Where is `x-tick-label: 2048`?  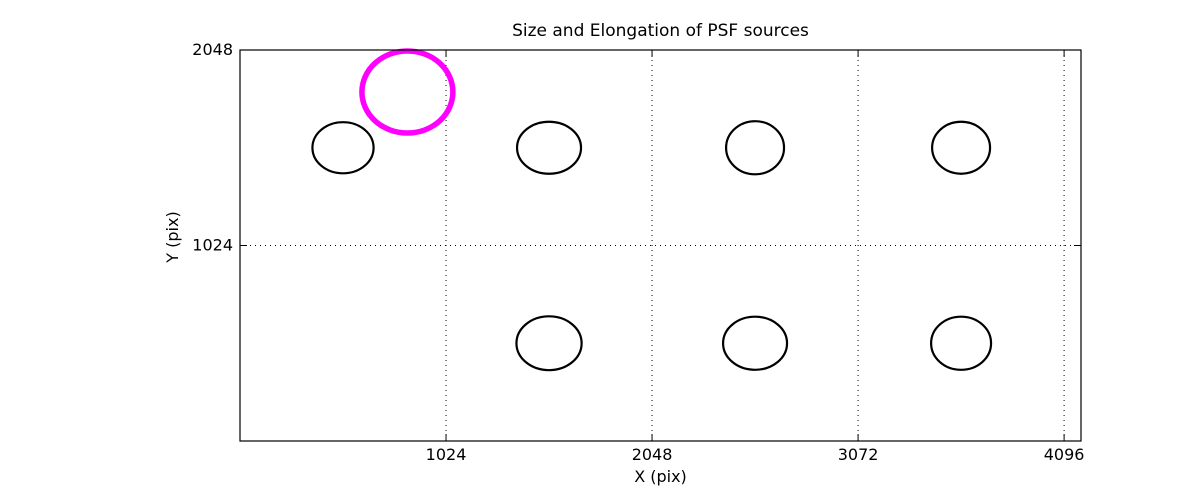 x-tick-label: 2048 is located at coordinates (652, 454).